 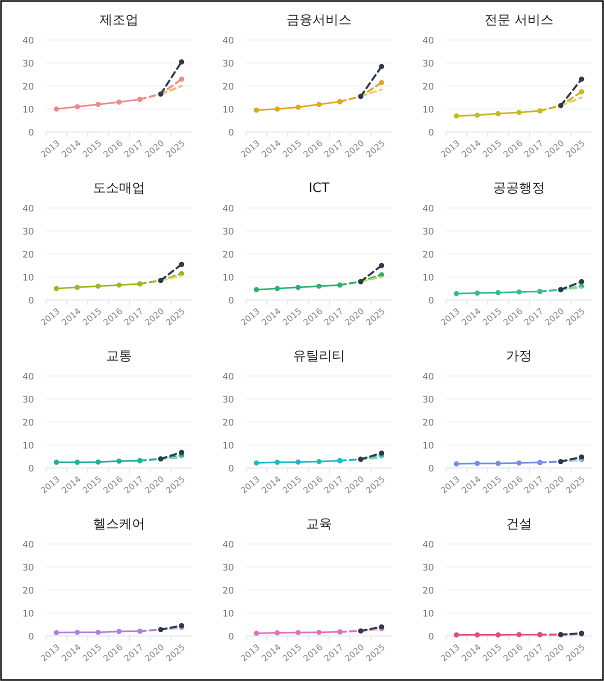 What do you see at coordinates (319, 524) in the screenshot?
I see `chart-title: 교육` at bounding box center [319, 524].